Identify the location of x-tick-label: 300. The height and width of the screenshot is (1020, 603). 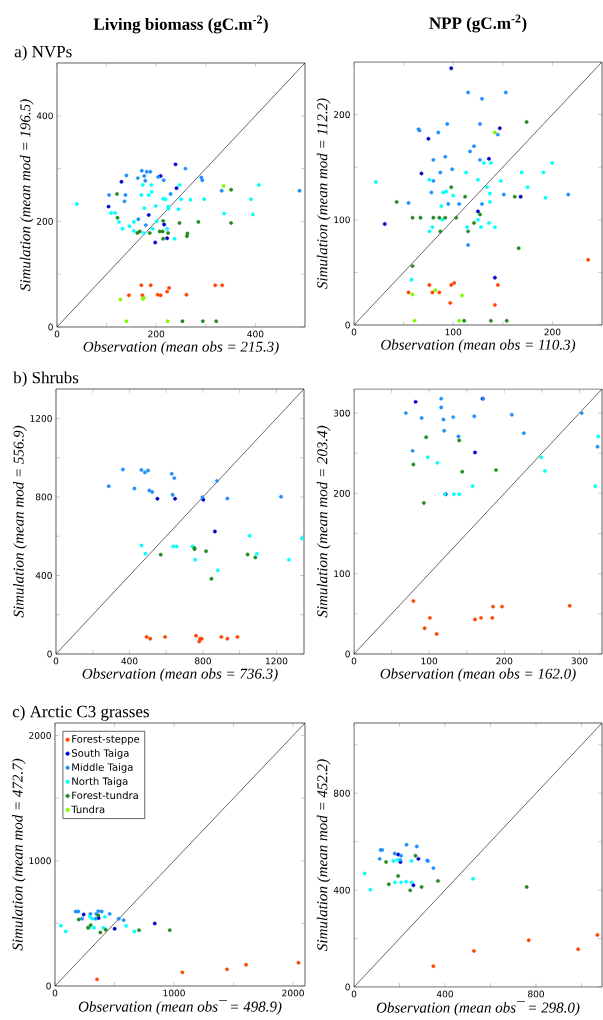
(579, 661).